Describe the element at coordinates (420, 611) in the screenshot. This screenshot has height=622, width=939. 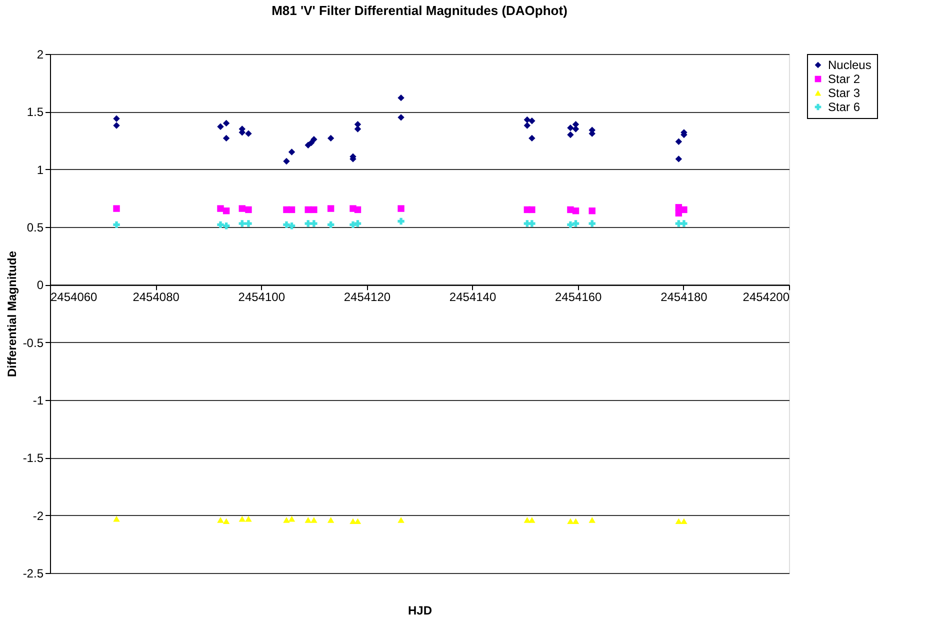
I see `x-axis-title: HJD` at that location.